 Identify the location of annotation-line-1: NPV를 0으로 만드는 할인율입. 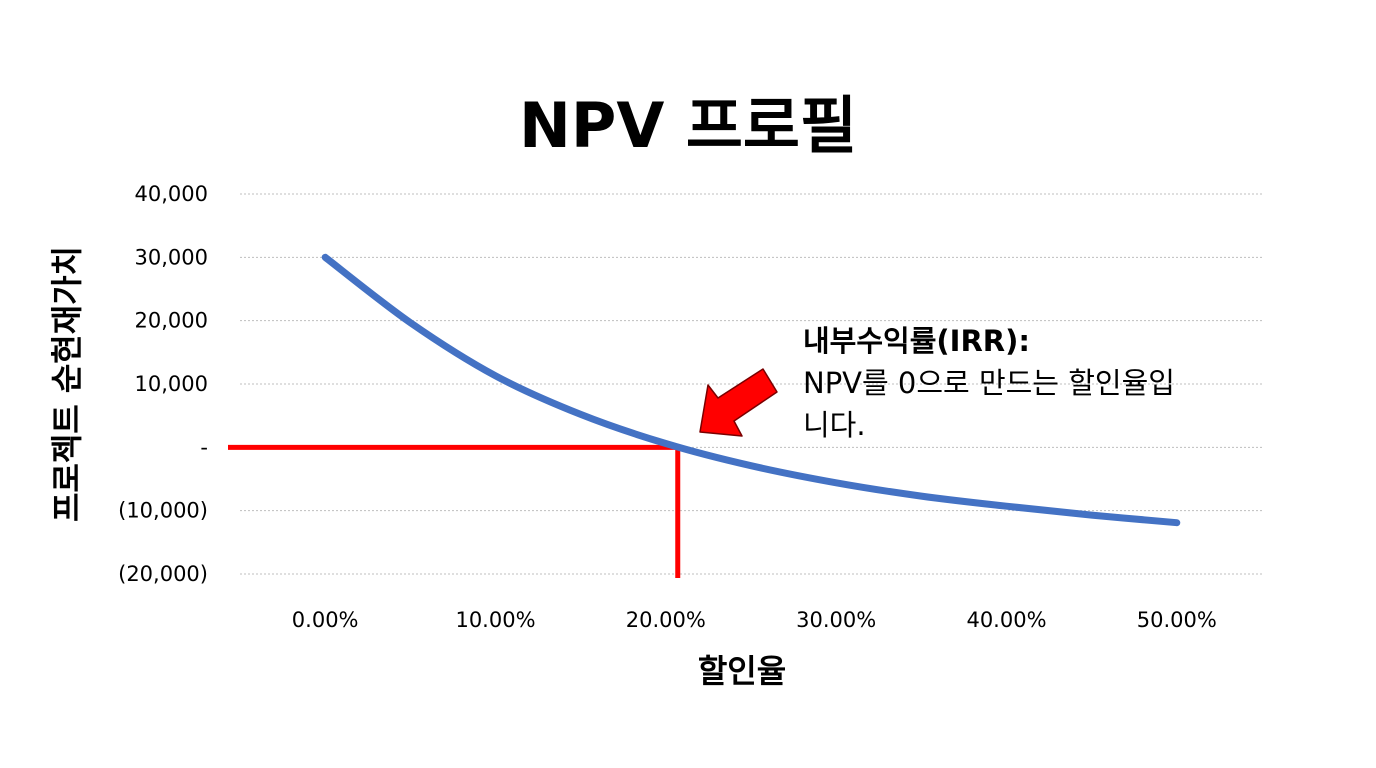
(989, 383).